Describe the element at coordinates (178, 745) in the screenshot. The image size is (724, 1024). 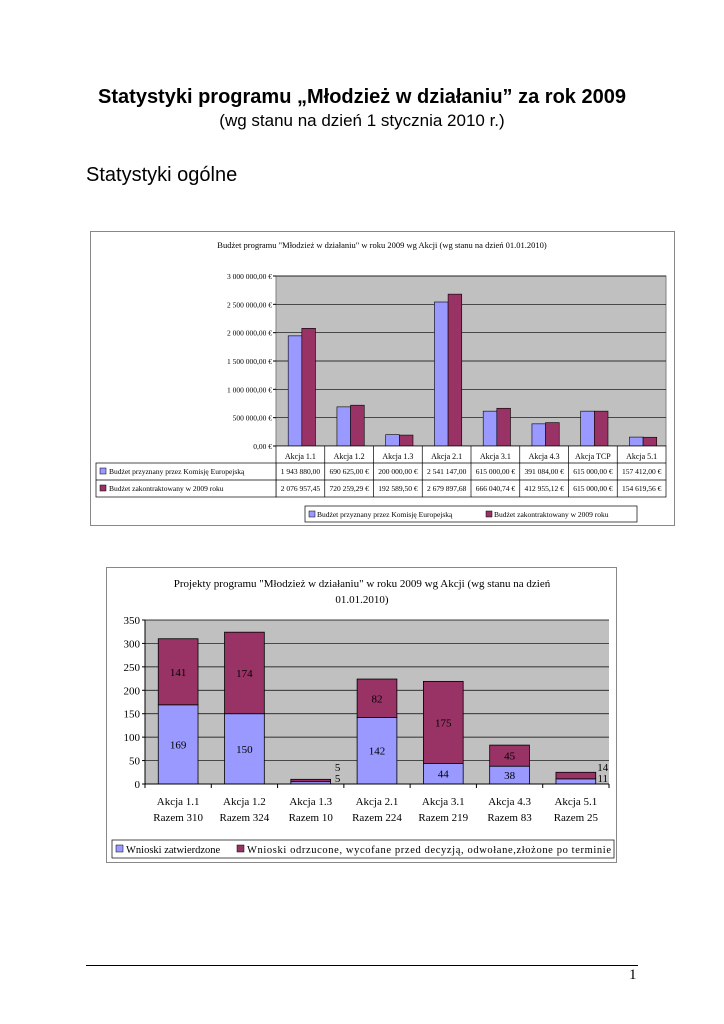
I see `data-label: 169` at that location.